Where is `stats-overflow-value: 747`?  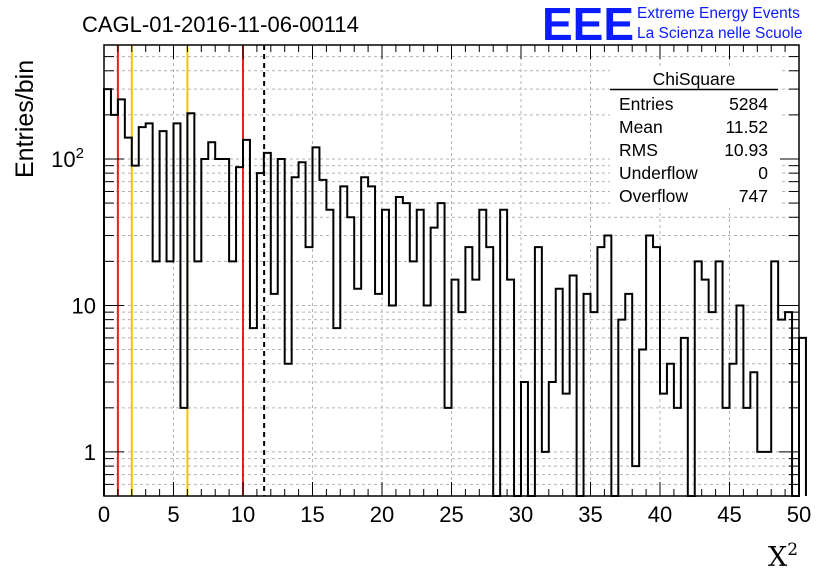
stats-overflow-value: 747 is located at coordinates (753, 196).